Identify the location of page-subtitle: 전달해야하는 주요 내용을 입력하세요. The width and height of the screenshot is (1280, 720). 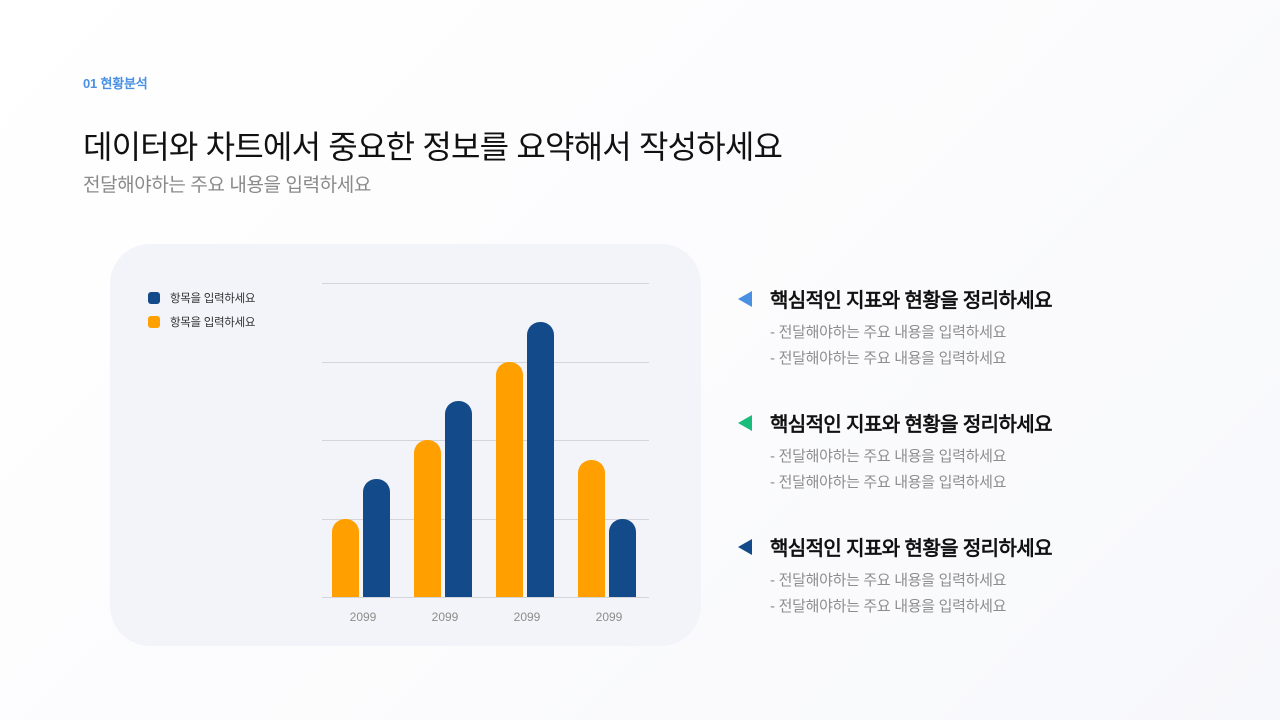
(227, 185).